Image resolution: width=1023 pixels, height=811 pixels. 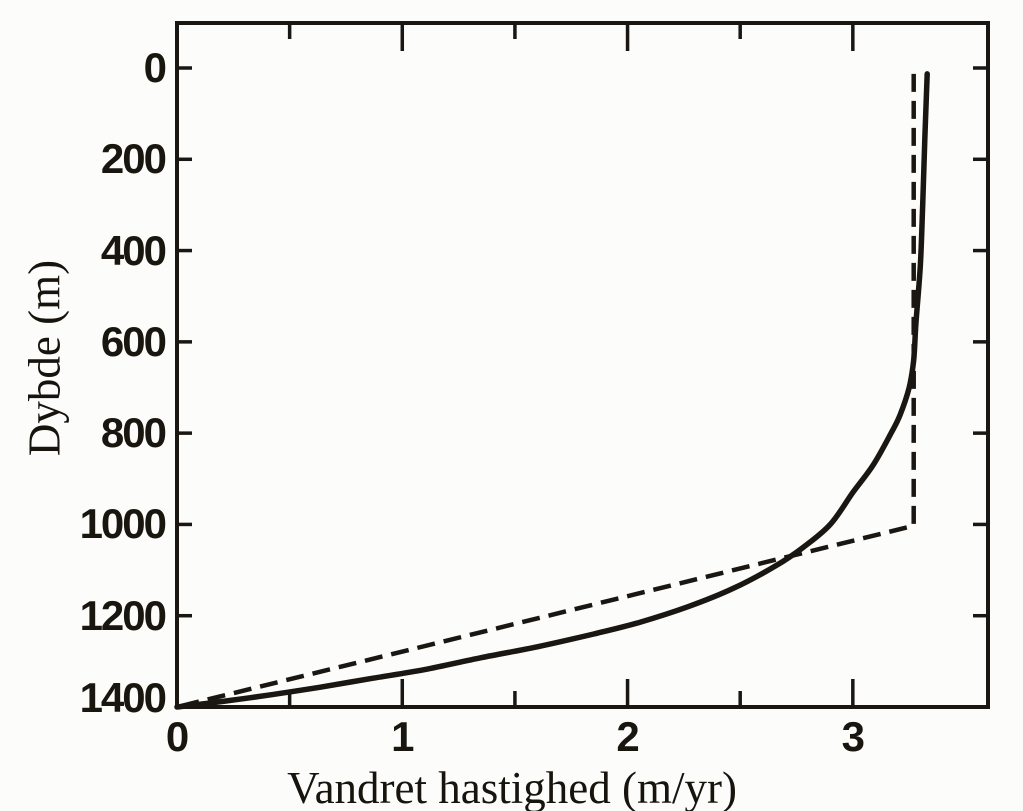 What do you see at coordinates (133, 341) in the screenshot?
I see `y-tick-label: 600` at bounding box center [133, 341].